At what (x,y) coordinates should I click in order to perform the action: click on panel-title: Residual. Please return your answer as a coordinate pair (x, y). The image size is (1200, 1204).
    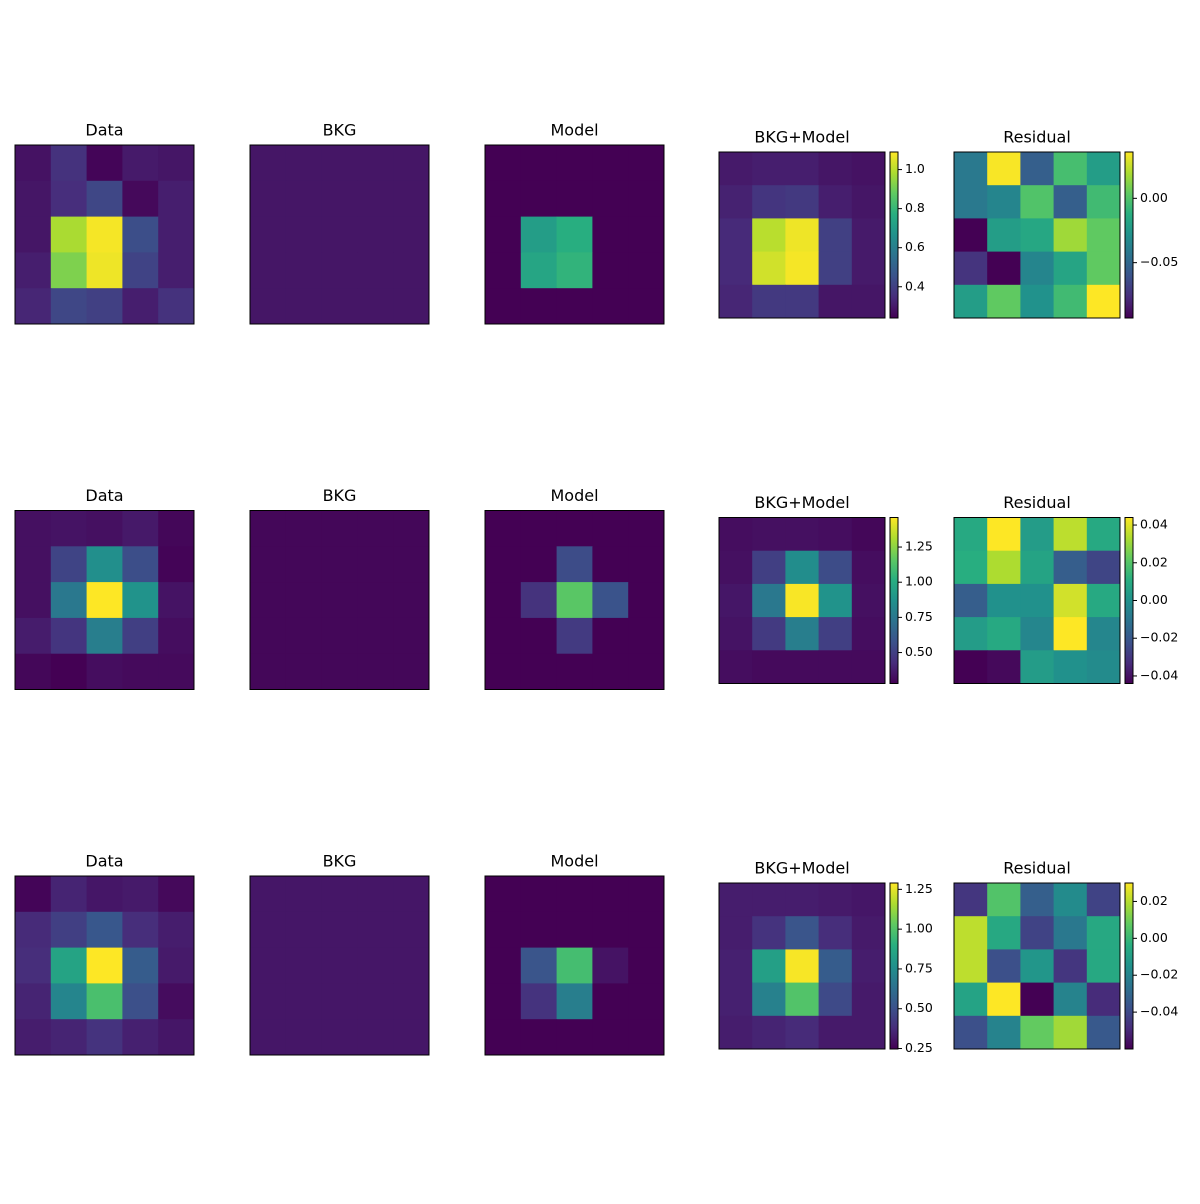
    Looking at the image, I should click on (1037, 137).